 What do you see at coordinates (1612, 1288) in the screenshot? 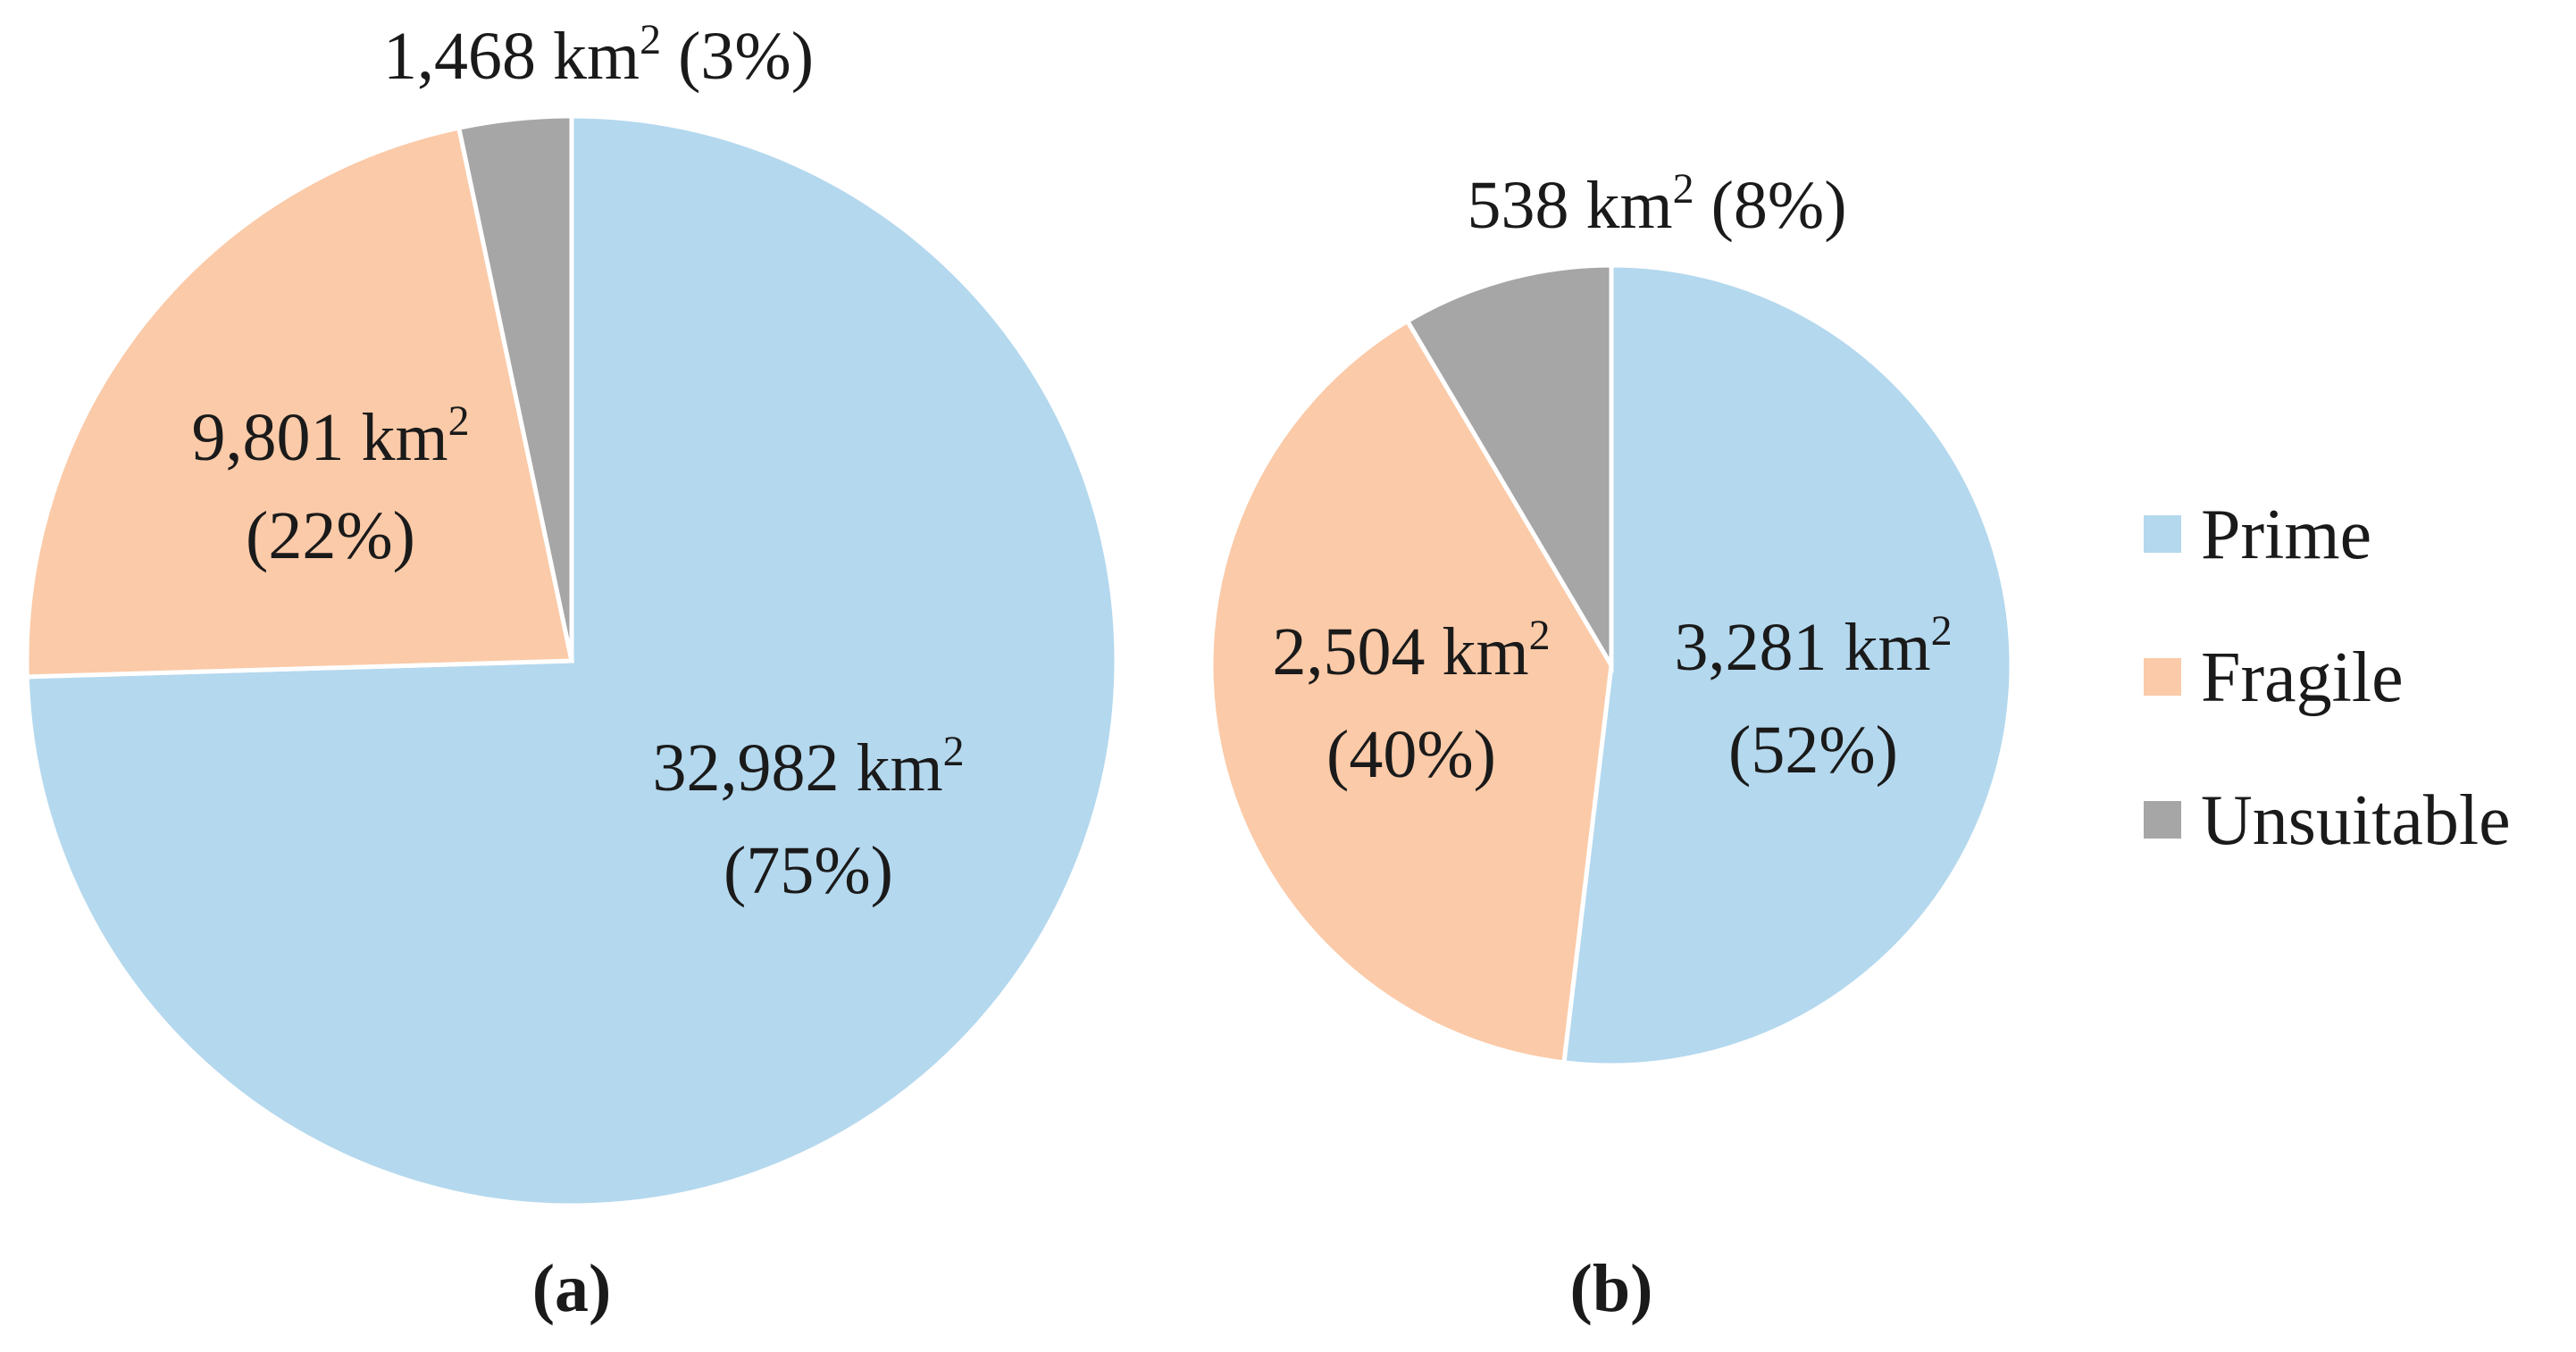
I see `chart-caption: (b)` at bounding box center [1612, 1288].